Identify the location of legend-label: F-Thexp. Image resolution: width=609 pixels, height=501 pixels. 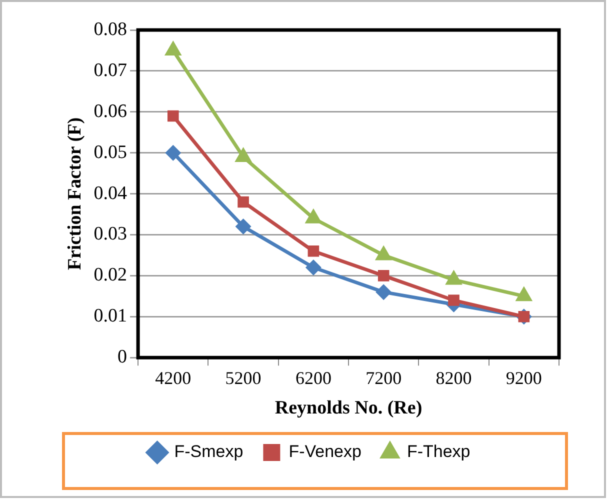
(438, 452).